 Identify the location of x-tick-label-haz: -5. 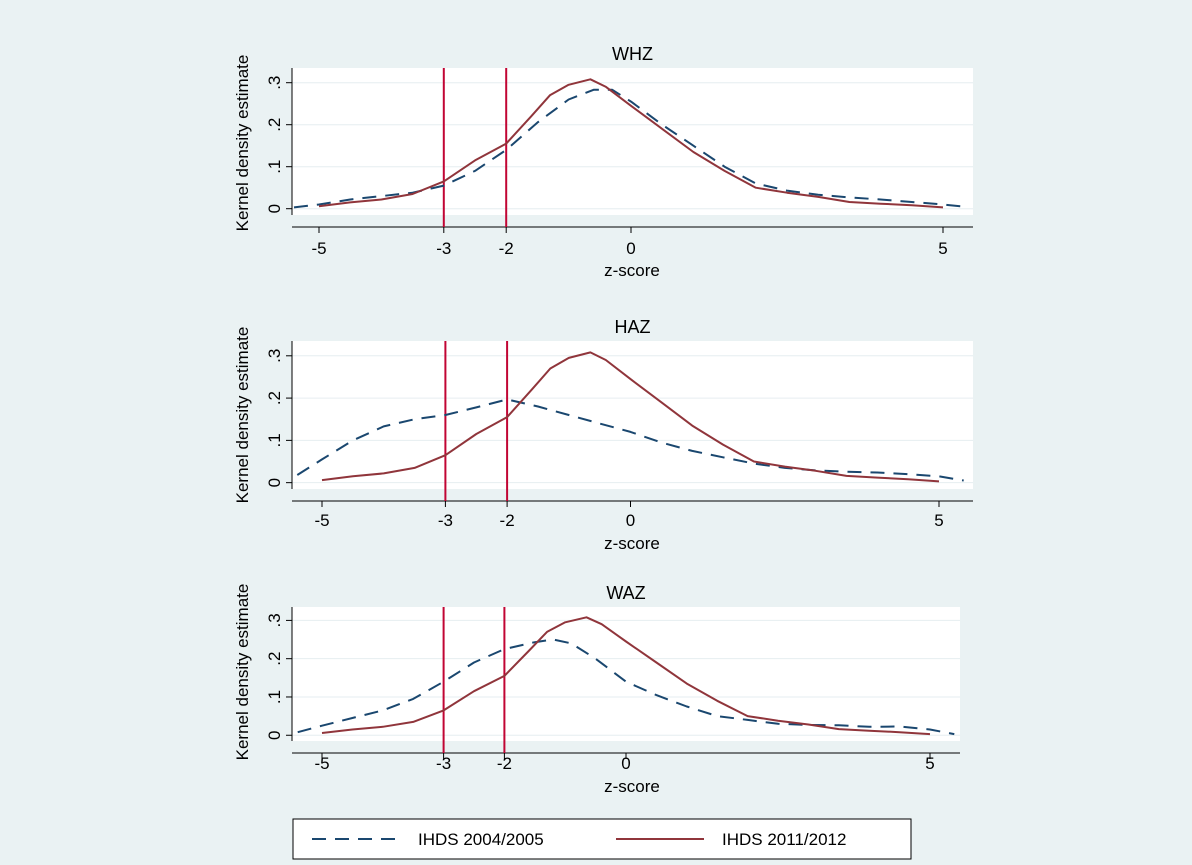
(321, 520).